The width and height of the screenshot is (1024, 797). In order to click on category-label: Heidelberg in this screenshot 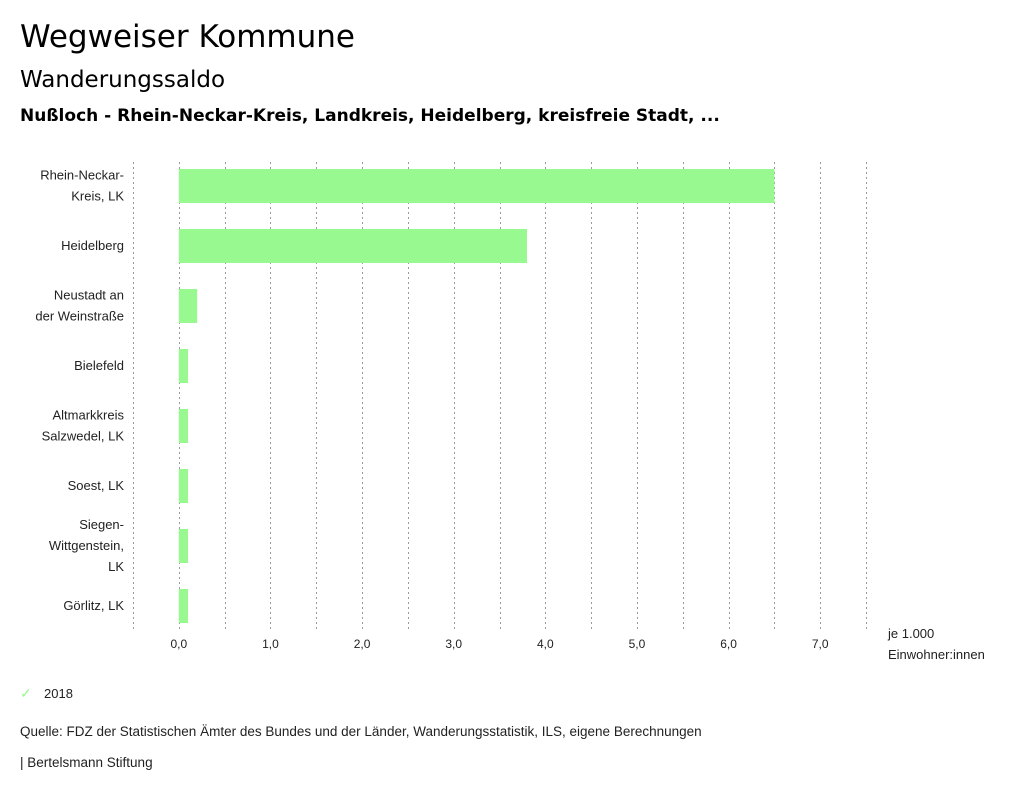, I will do `click(92, 245)`.